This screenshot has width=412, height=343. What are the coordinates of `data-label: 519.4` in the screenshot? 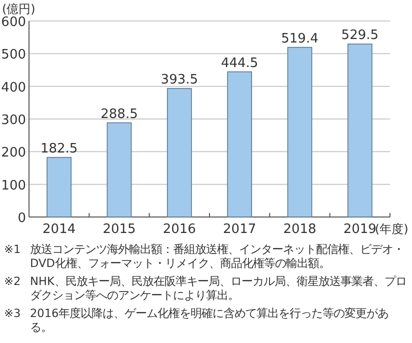 It's located at (299, 38).